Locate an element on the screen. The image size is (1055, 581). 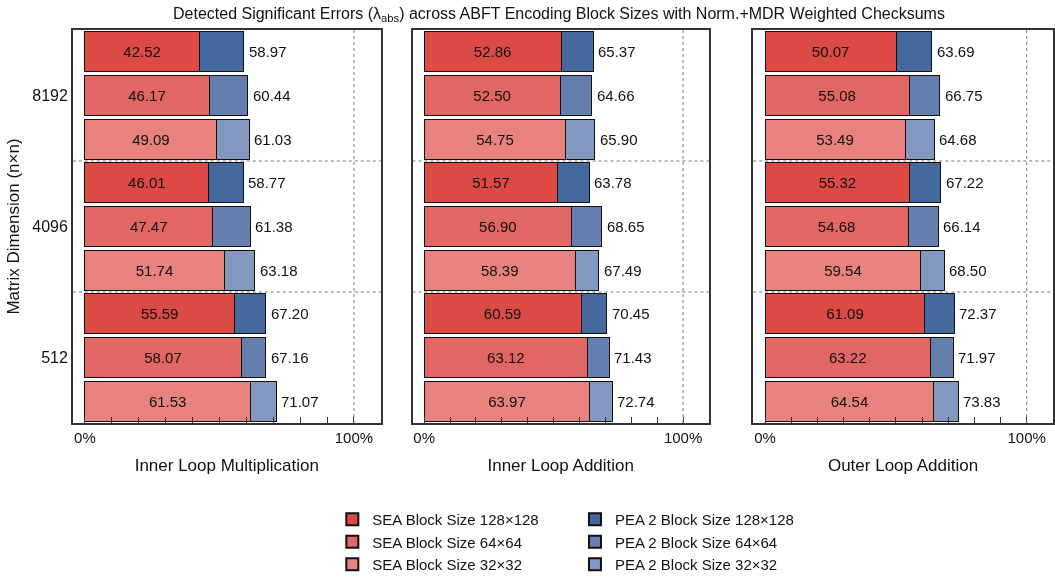
data-label: 63.12 is located at coordinates (506, 357).